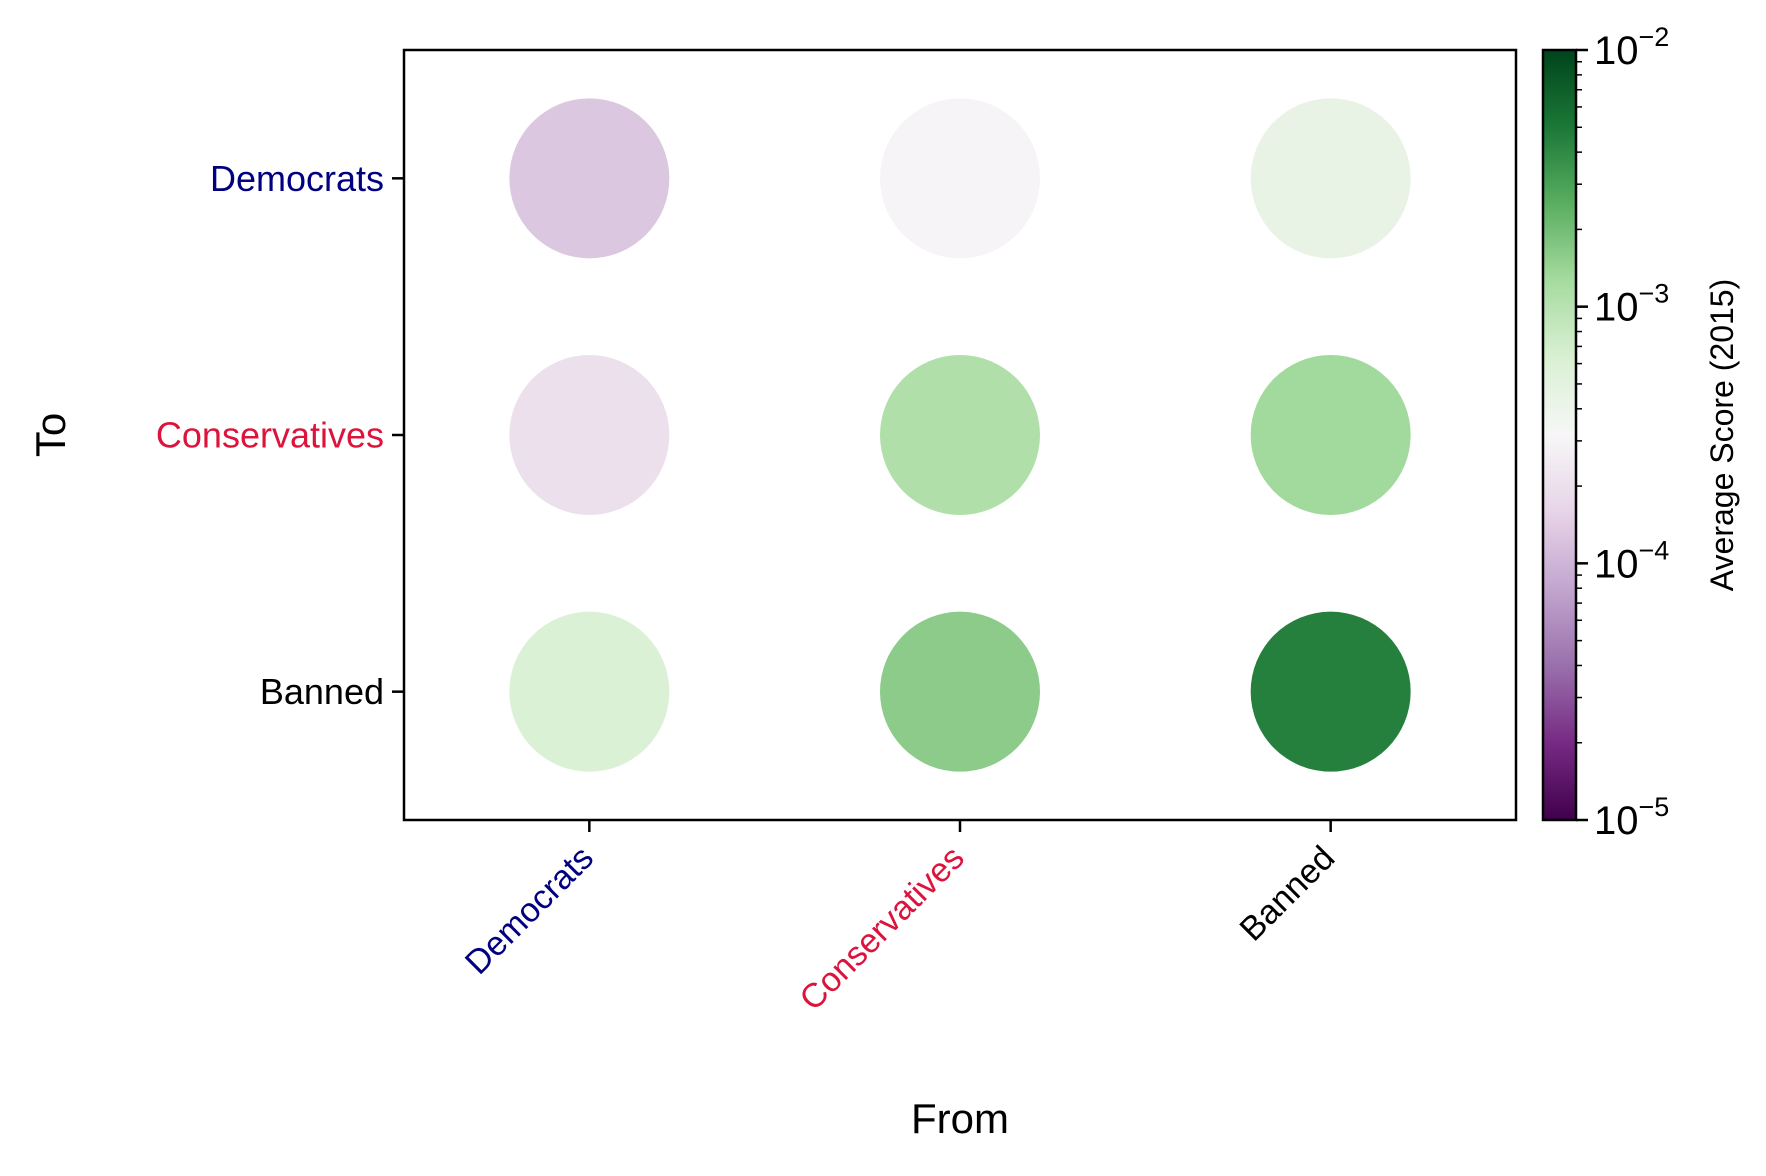 The height and width of the screenshot is (1176, 1766). What do you see at coordinates (1330, 178) in the screenshot?
I see `point-banned-to-democrats` at bounding box center [1330, 178].